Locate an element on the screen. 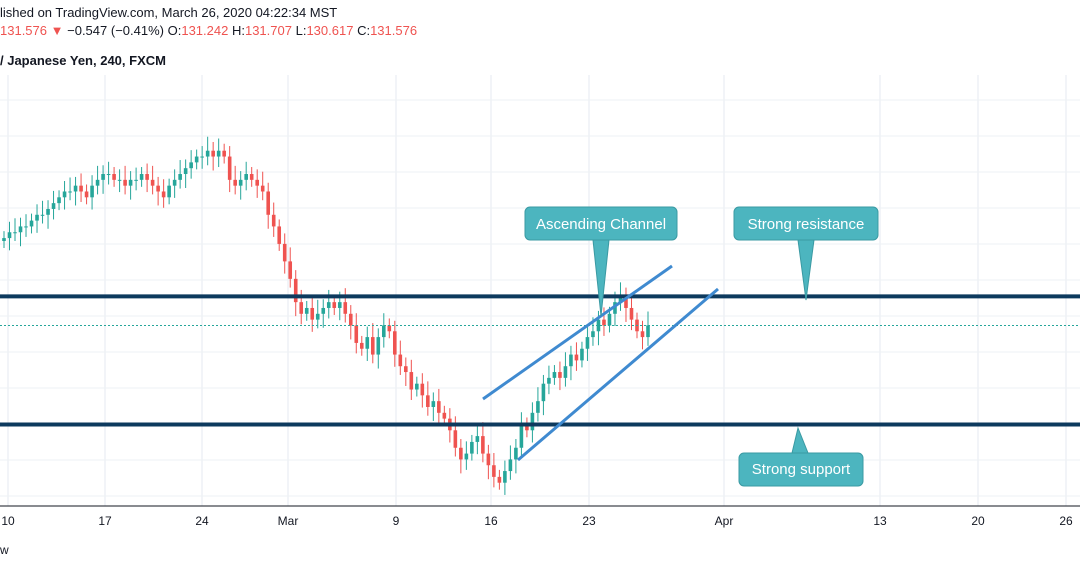 The width and height of the screenshot is (1080, 569). callout-strong-support: Strong support is located at coordinates (801, 456).